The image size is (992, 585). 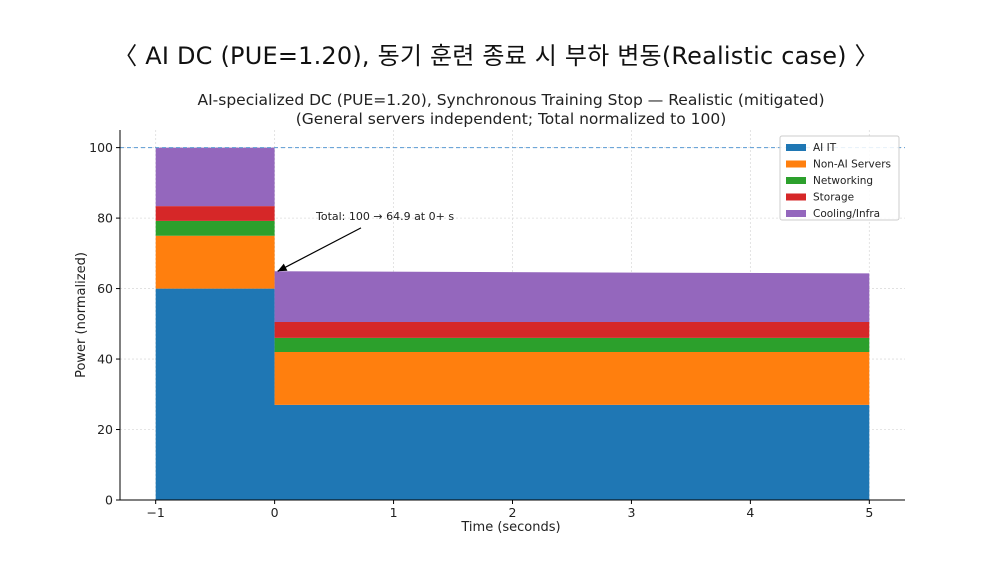 What do you see at coordinates (384, 216) in the screenshot?
I see `annotation-text: Total: 100 → 64.9 at 0+ s` at bounding box center [384, 216].